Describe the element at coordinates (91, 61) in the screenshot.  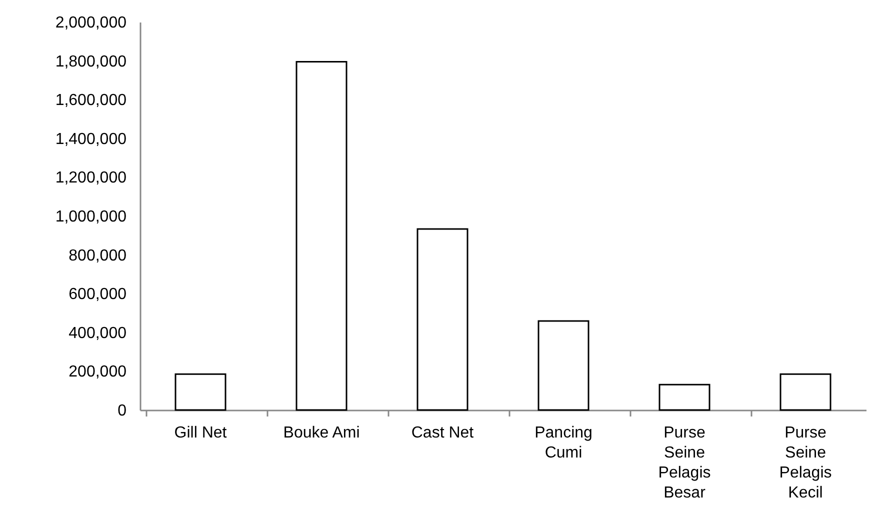
I see `y-tick-label: 1,800,000` at that location.